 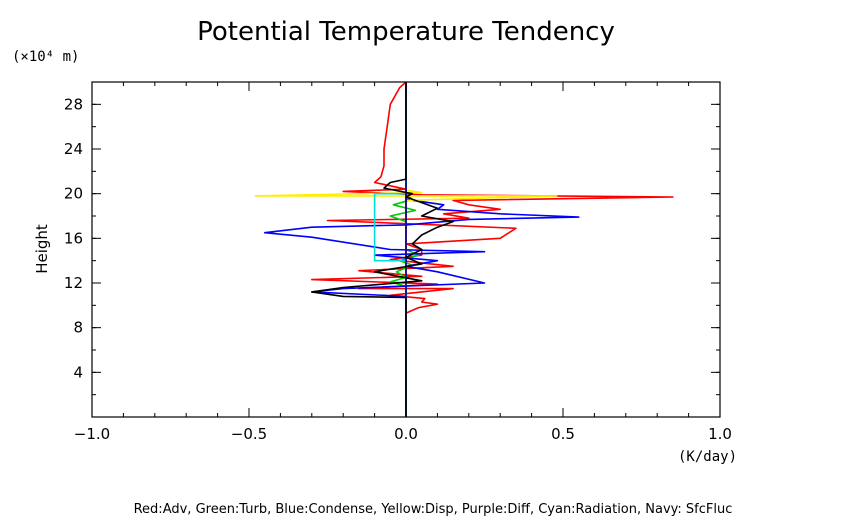 I want to click on series-line-total, so click(x=382, y=249).